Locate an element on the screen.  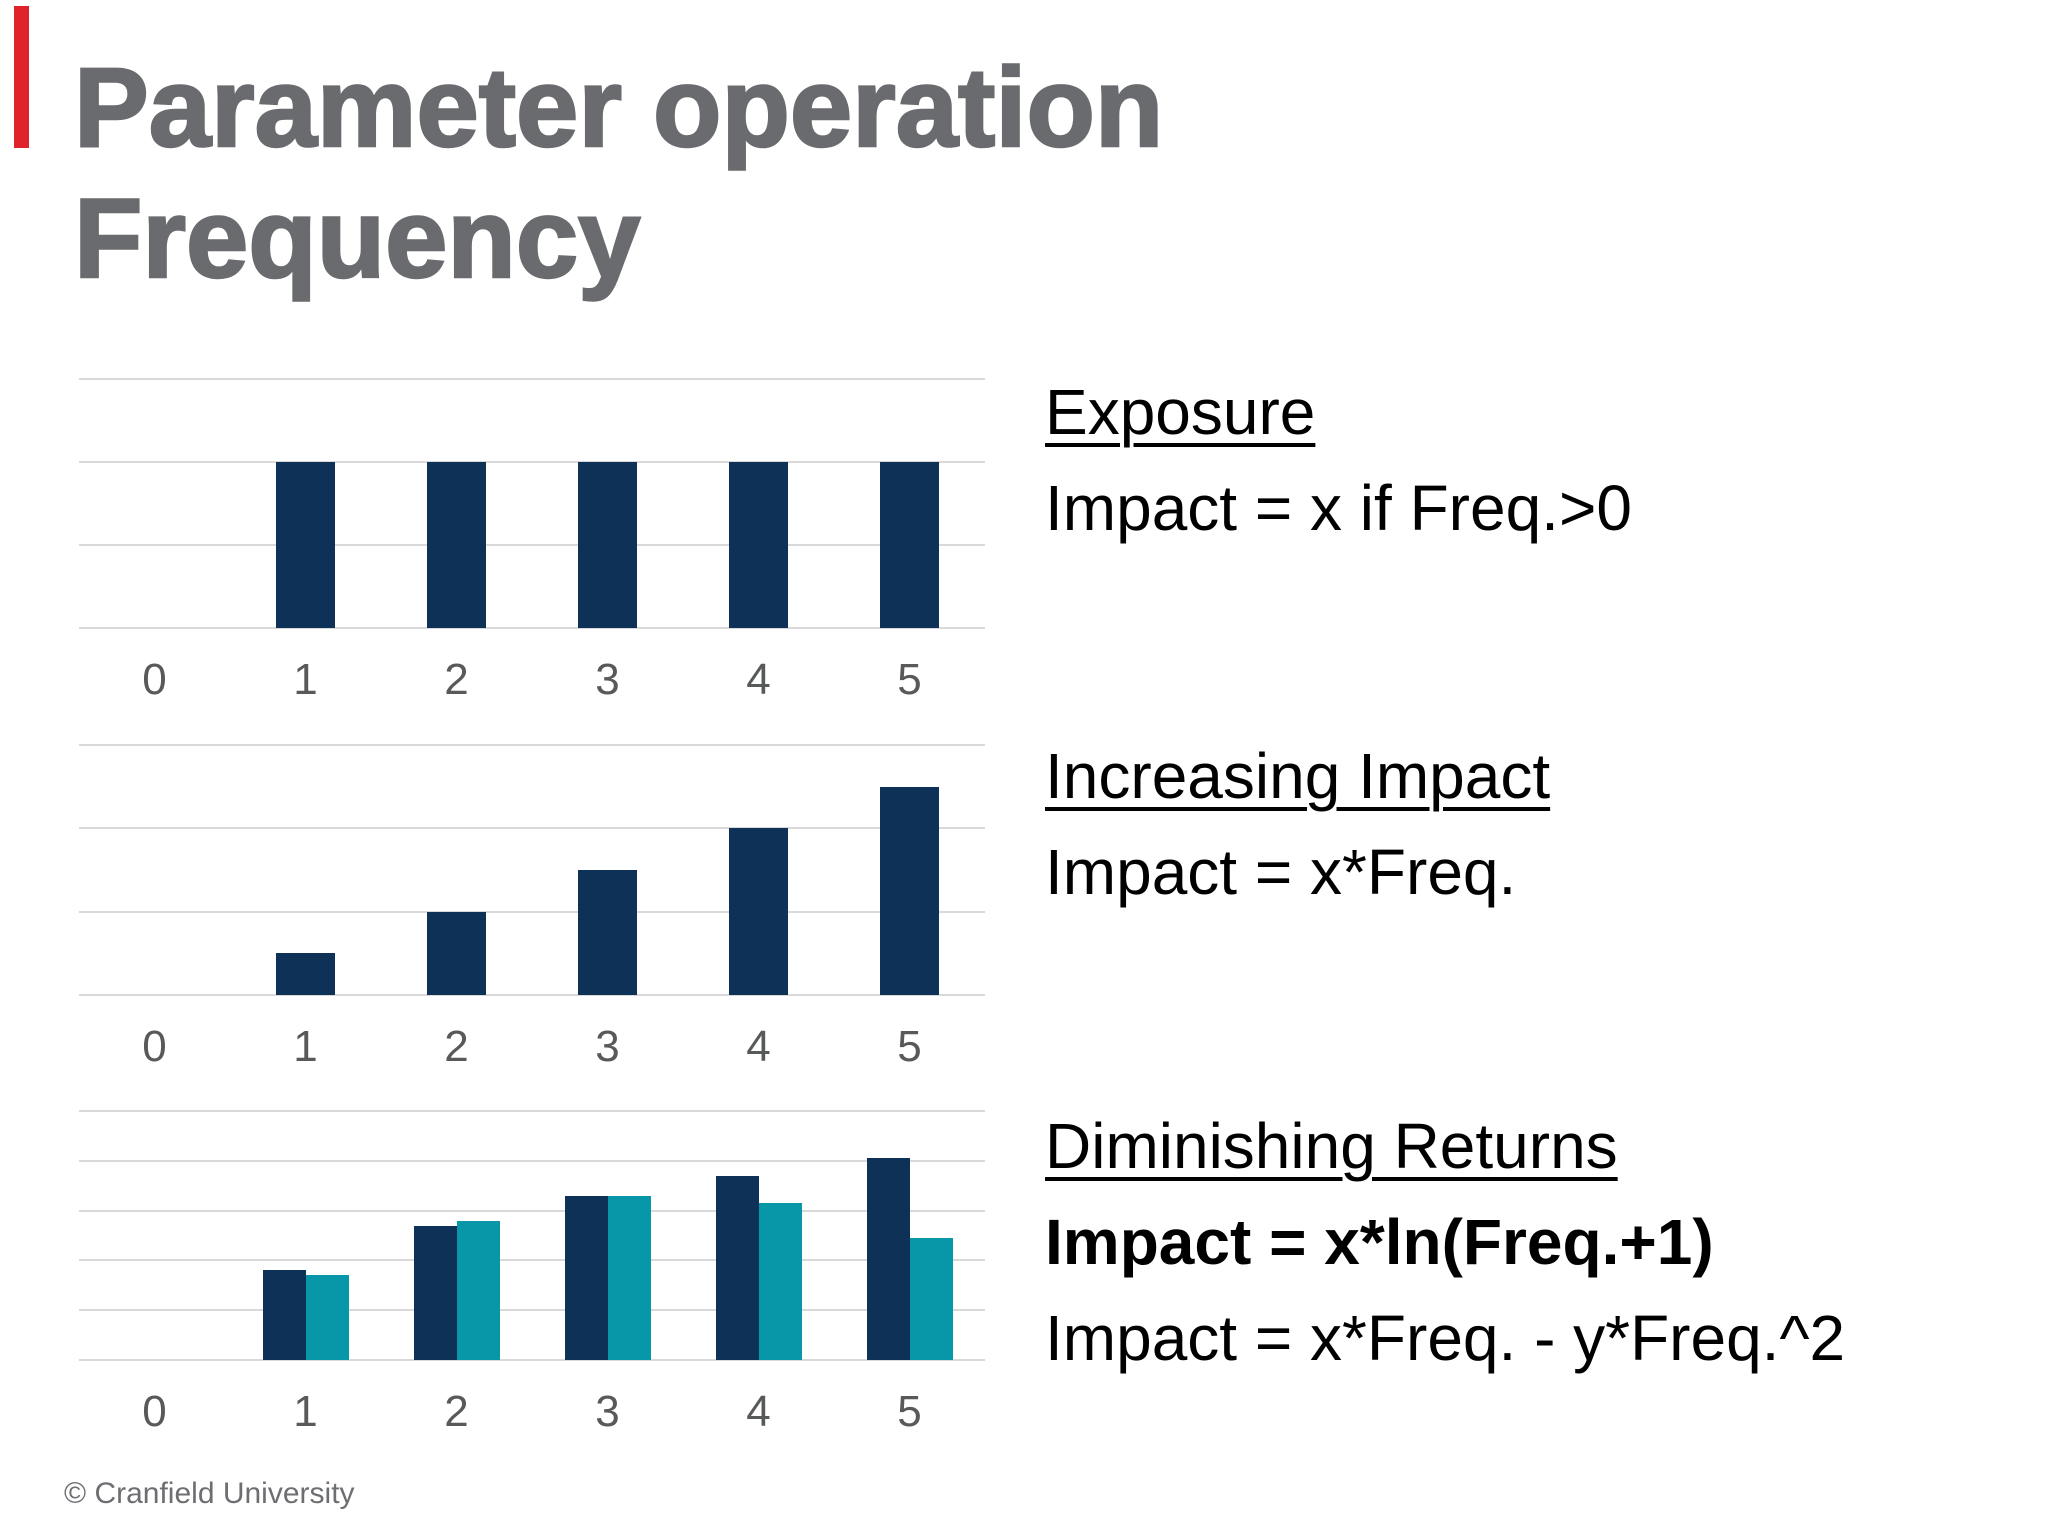
annotation-heading-exposure: Exposure is located at coordinates (1180, 412).